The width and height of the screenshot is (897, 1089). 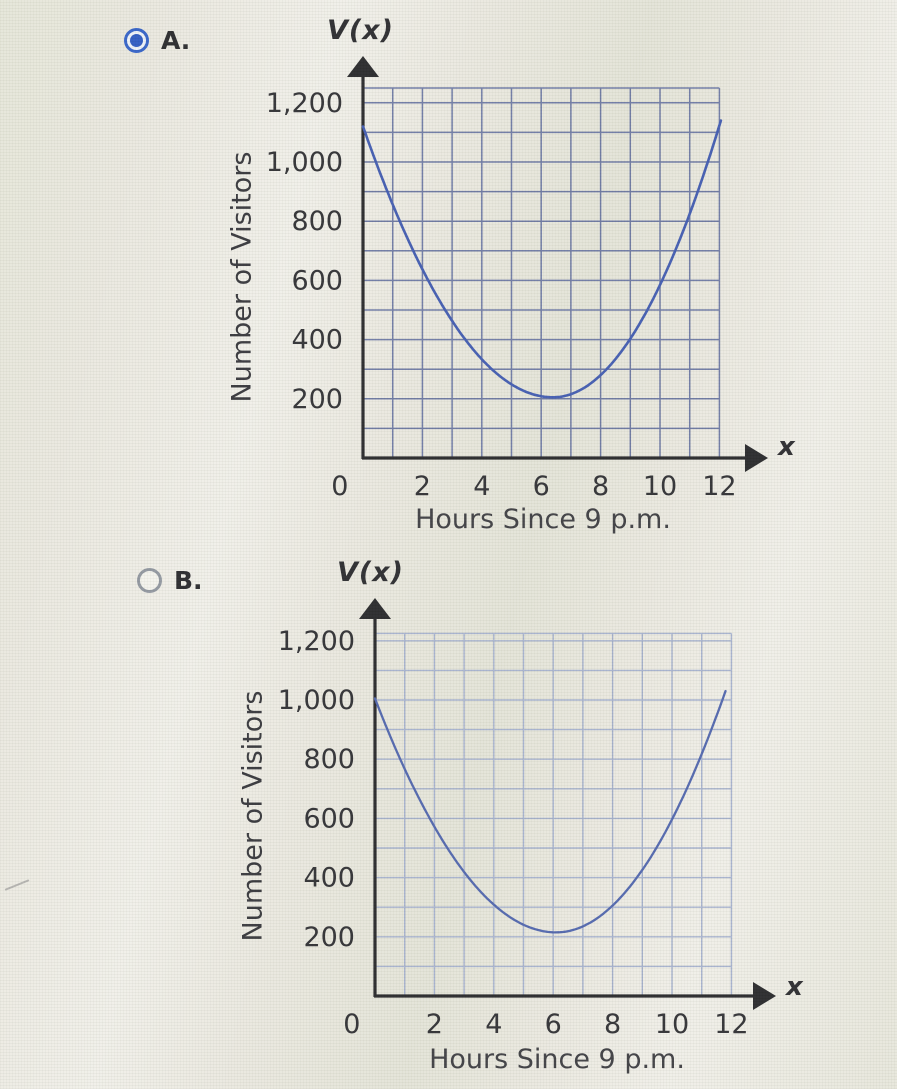 I want to click on radio-option-b, so click(x=149, y=580).